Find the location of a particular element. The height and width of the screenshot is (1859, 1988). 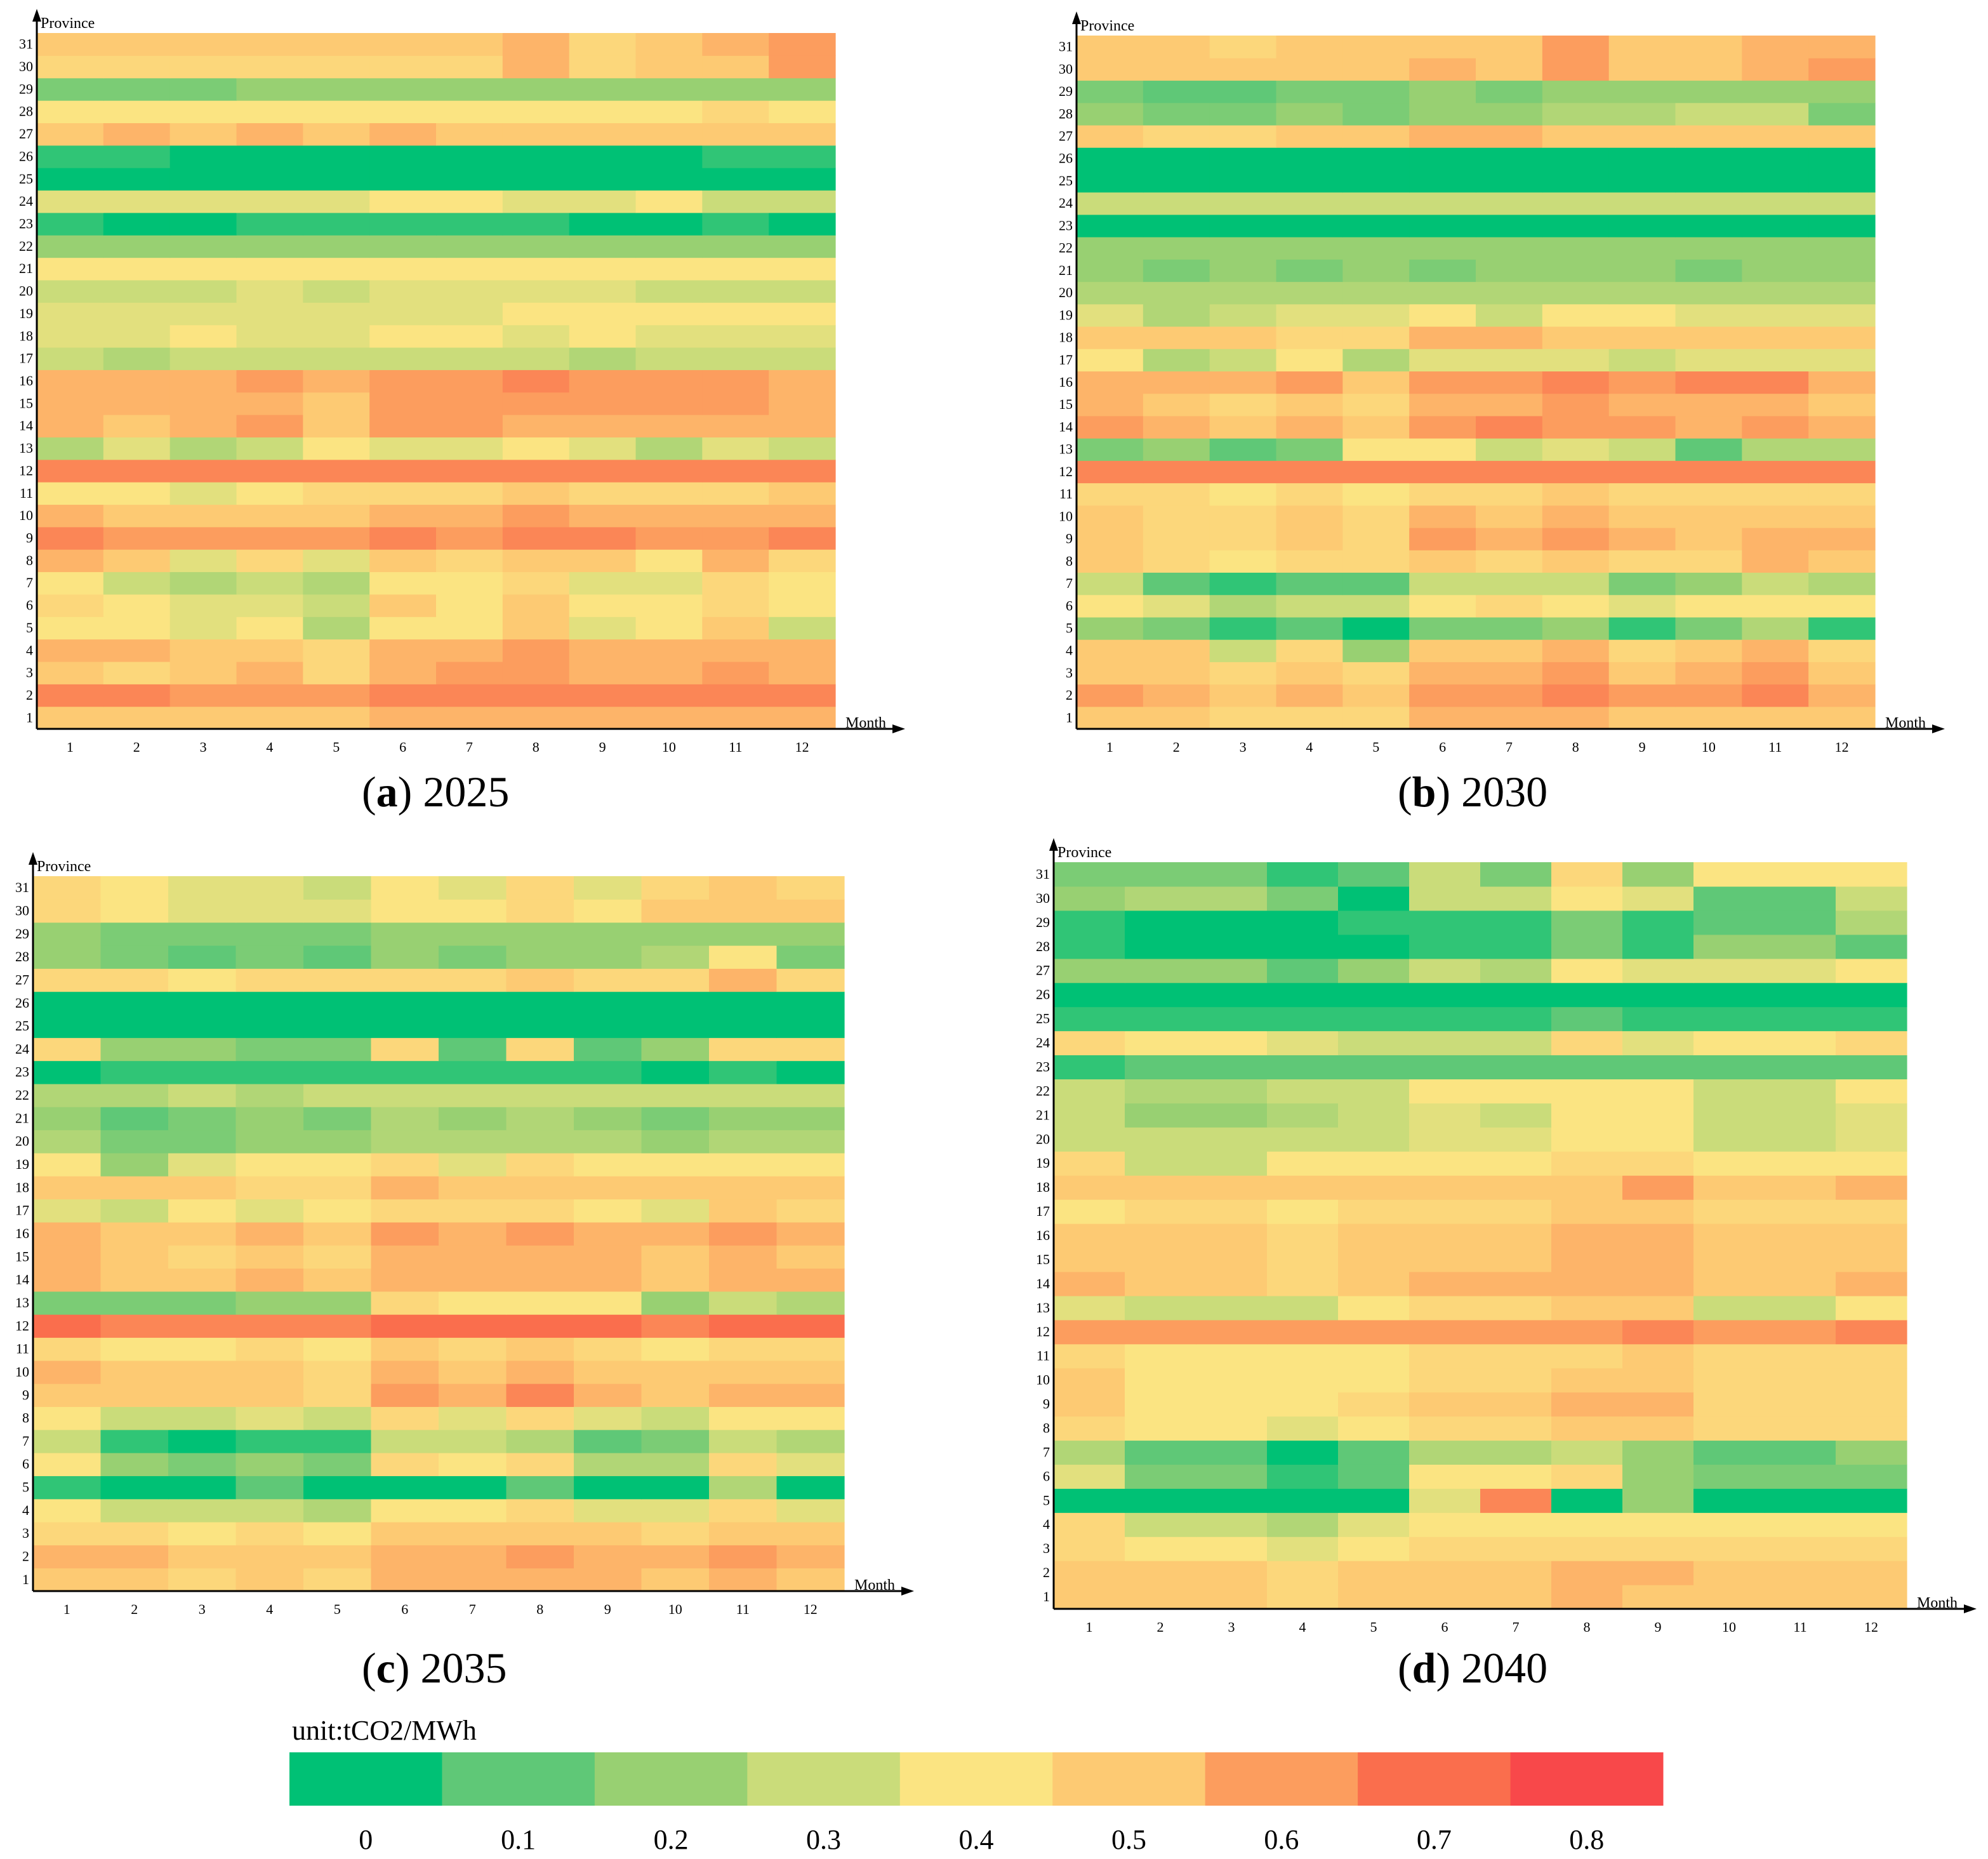

x-tick-label: 3 is located at coordinates (203, 747).